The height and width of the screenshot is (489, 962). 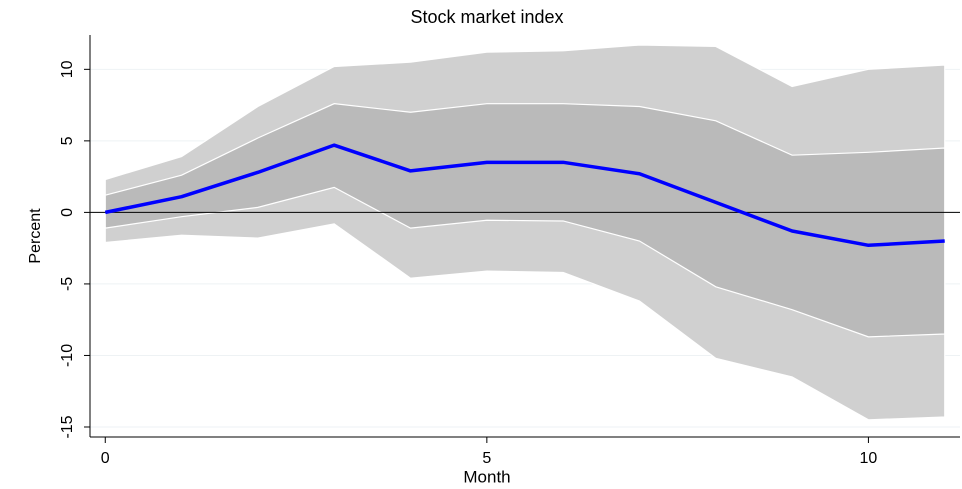 What do you see at coordinates (105, 458) in the screenshot?
I see `x-tick-label: 0` at bounding box center [105, 458].